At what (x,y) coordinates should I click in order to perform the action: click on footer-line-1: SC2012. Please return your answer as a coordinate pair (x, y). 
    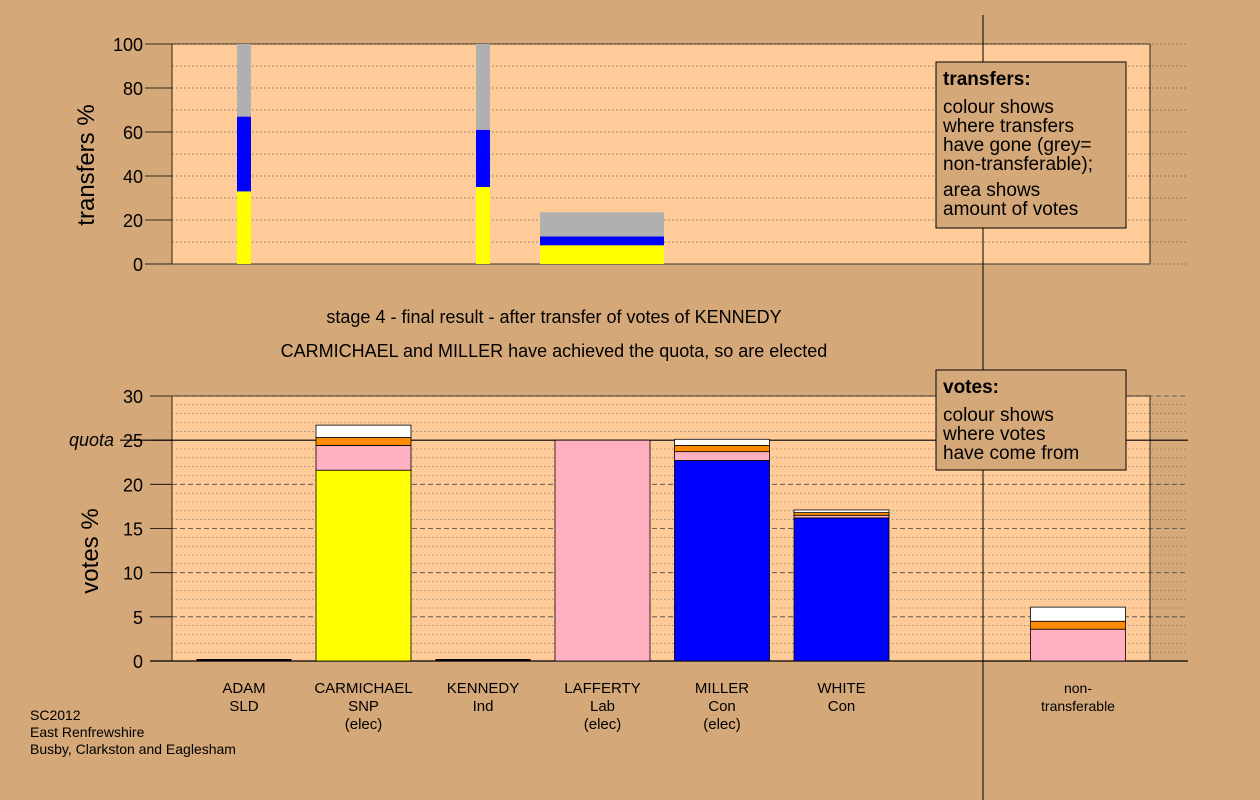
    Looking at the image, I should click on (55, 715).